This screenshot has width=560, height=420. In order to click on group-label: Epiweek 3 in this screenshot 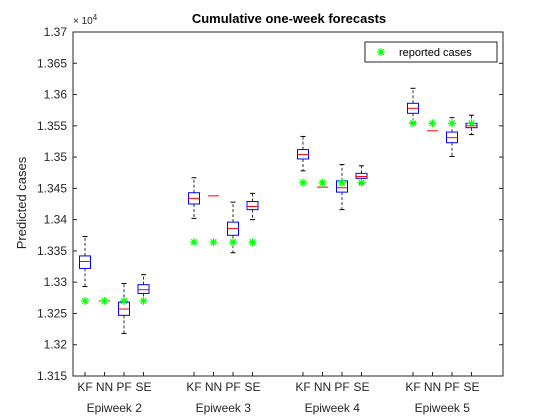, I will do `click(224, 408)`.